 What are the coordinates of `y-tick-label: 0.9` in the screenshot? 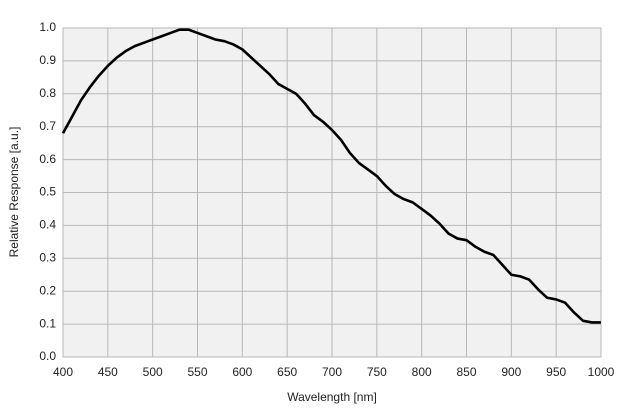 It's located at (47, 60).